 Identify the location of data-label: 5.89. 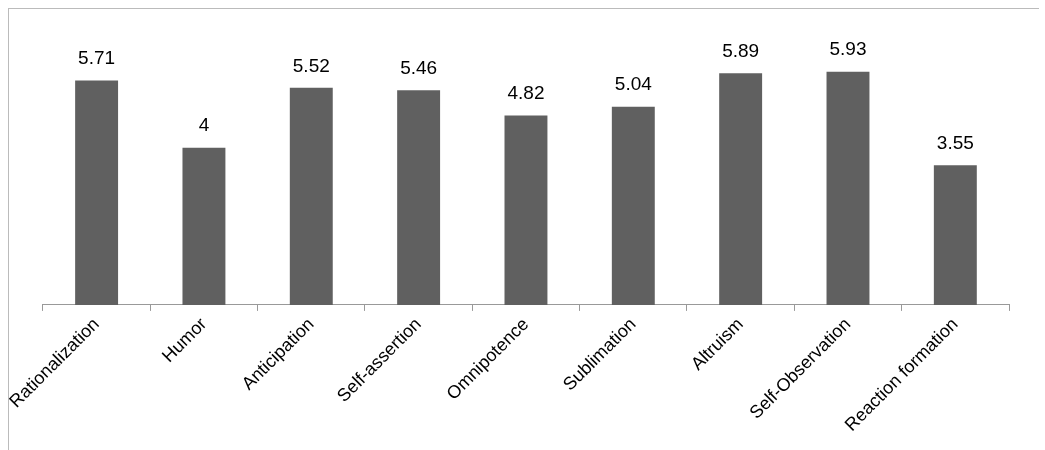
(741, 51).